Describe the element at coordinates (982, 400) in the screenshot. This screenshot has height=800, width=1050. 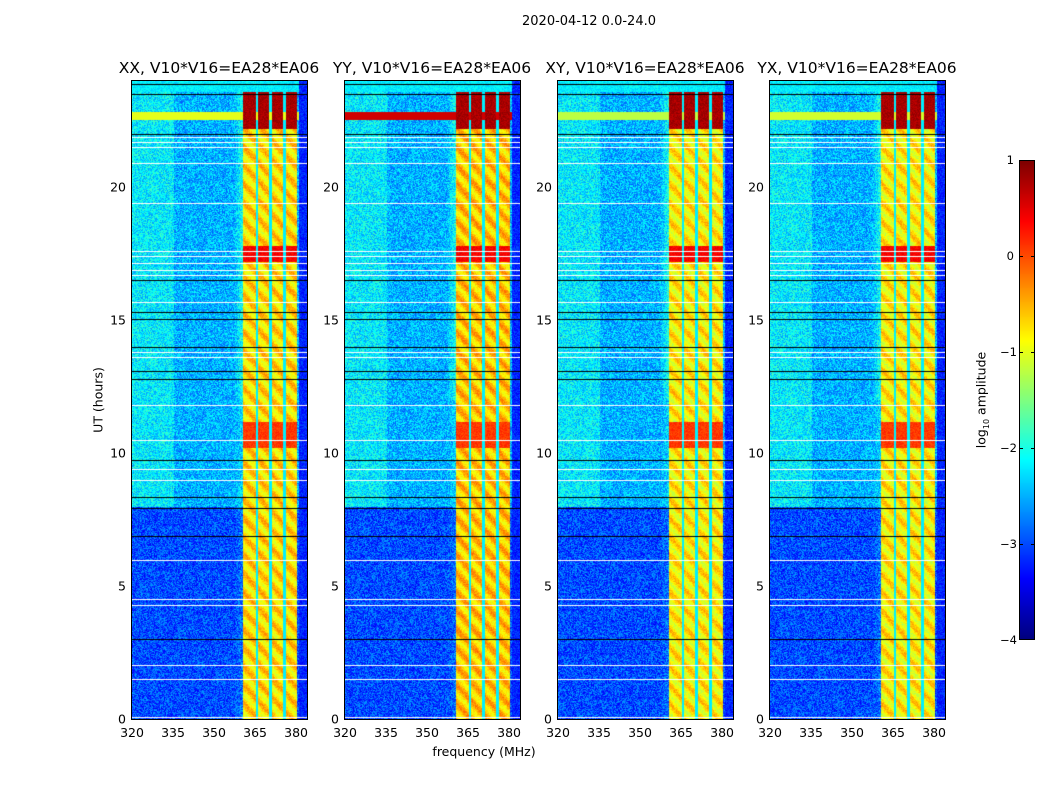
I see `colorbar-label: log10 amplitude` at that location.